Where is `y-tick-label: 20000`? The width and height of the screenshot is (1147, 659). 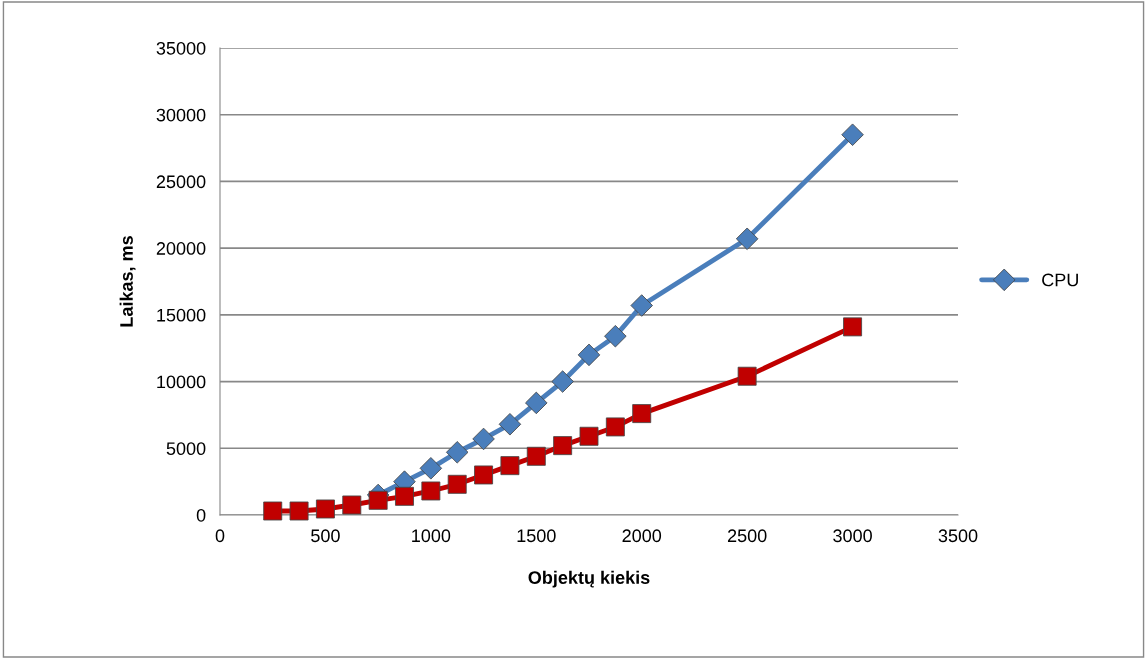 y-tick-label: 20000 is located at coordinates (181, 248).